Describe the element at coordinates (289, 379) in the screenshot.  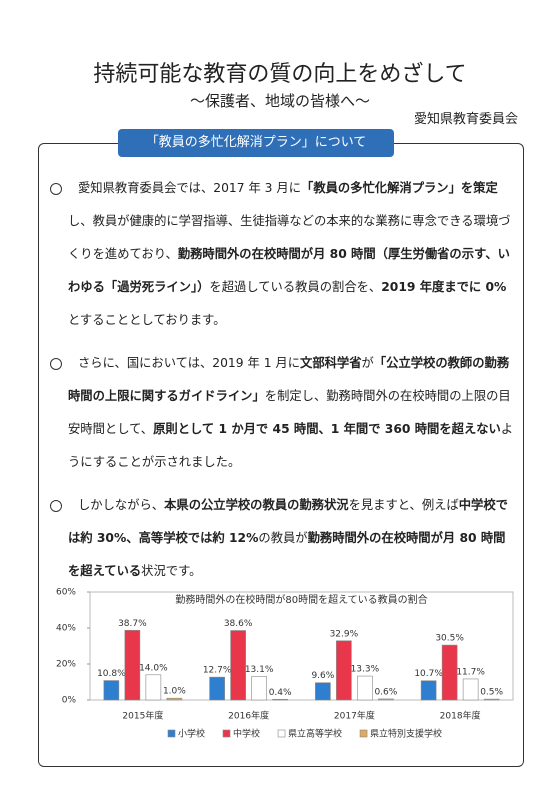
I see `text-segment: 「公立学校の教師の勤務時間の上限に関するガイドライン」` at that location.